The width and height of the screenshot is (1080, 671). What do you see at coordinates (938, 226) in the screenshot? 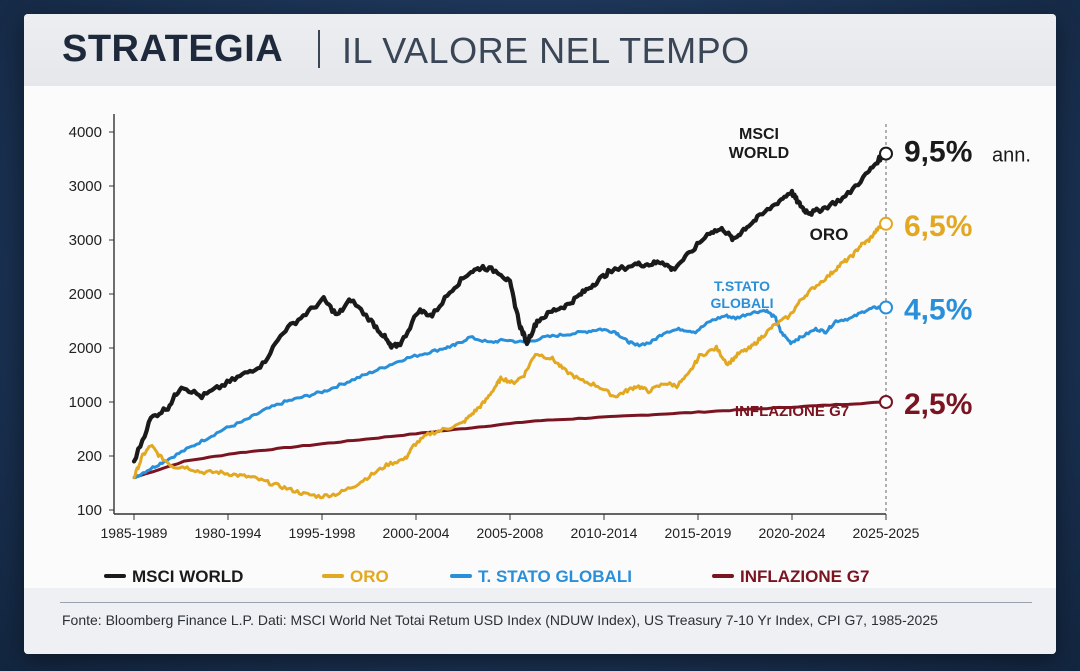
I see `end-label-1: 6,5%` at bounding box center [938, 226].